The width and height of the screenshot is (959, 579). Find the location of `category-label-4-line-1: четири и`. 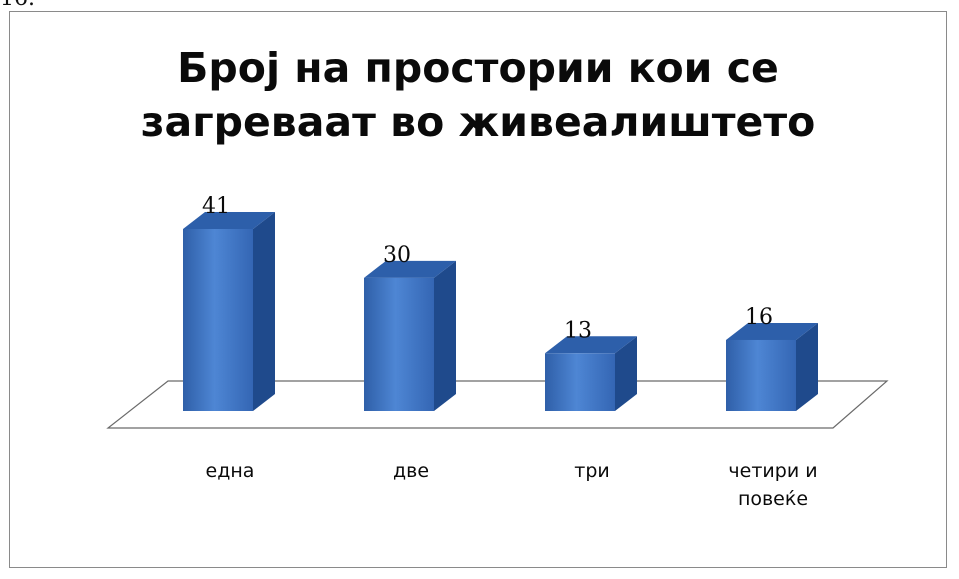

category-label-4-line-1: четири и is located at coordinates (772, 471).